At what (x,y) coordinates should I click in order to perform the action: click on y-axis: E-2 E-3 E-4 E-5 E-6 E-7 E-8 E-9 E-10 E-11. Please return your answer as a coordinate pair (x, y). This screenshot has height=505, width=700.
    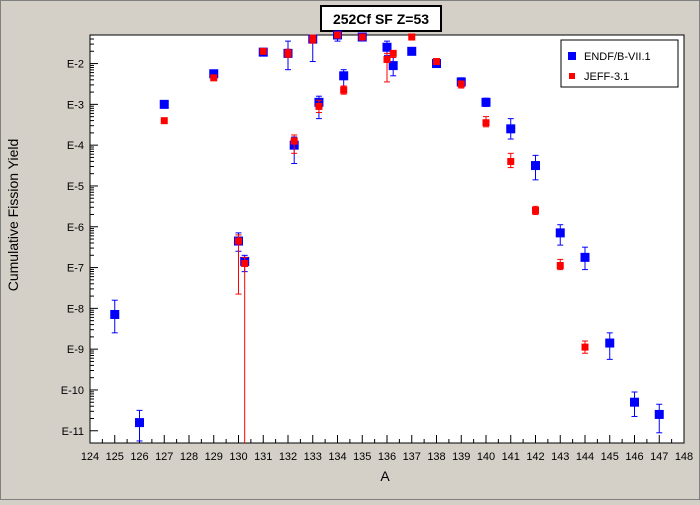
    Looking at the image, I should click on (79, 236).